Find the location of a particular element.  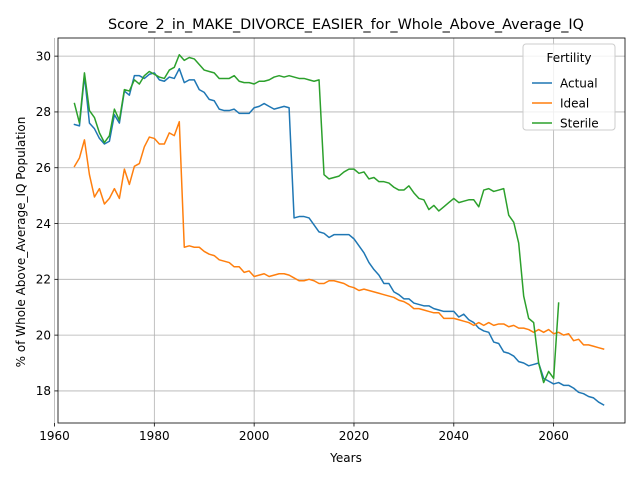

y-tick-label: 20 is located at coordinates (43, 335).